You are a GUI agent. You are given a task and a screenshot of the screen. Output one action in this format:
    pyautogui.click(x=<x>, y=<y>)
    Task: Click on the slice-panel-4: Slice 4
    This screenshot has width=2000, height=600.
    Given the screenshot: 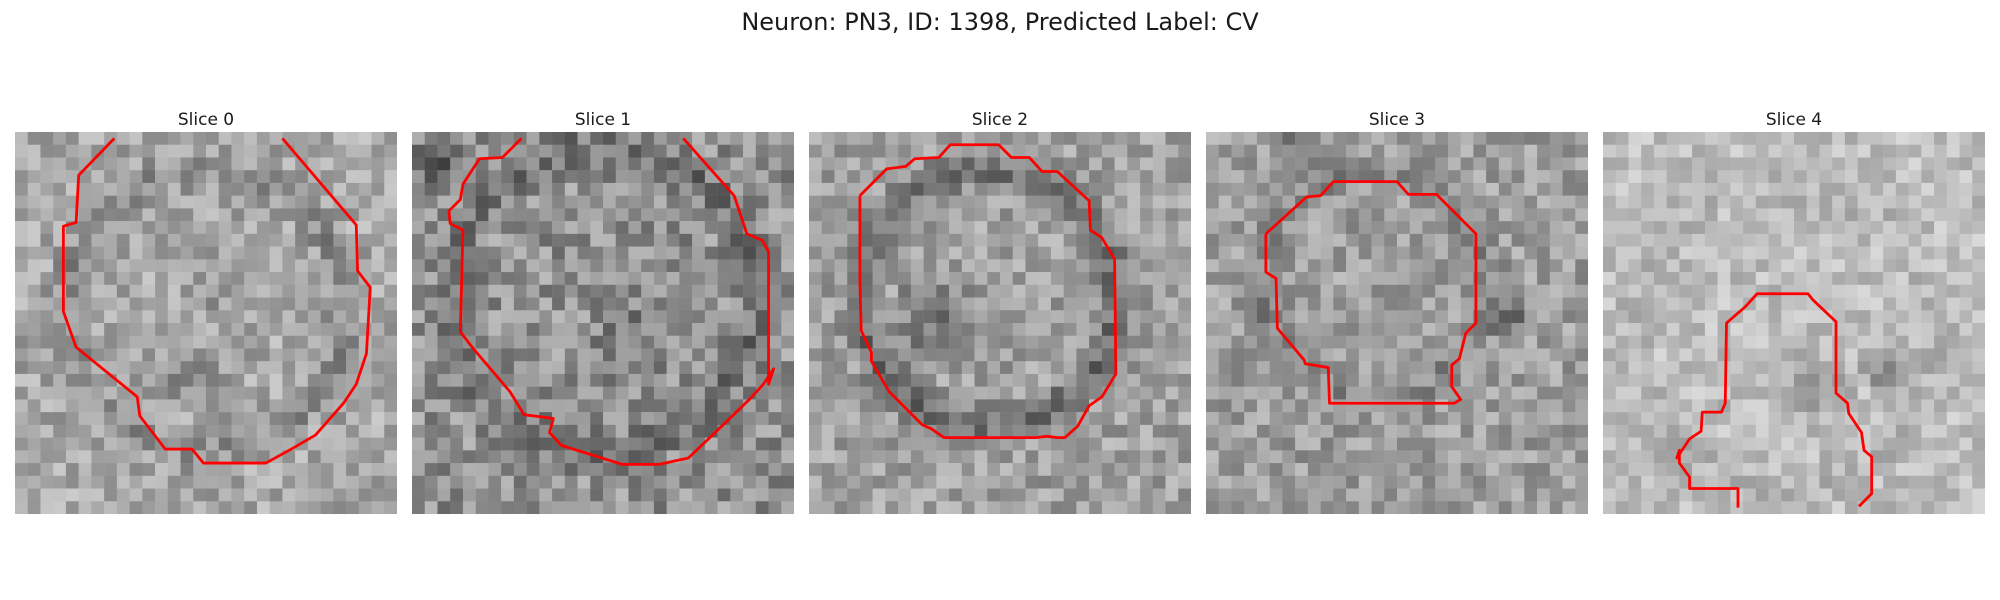 What is the action you would take?
    pyautogui.click(x=1794, y=311)
    